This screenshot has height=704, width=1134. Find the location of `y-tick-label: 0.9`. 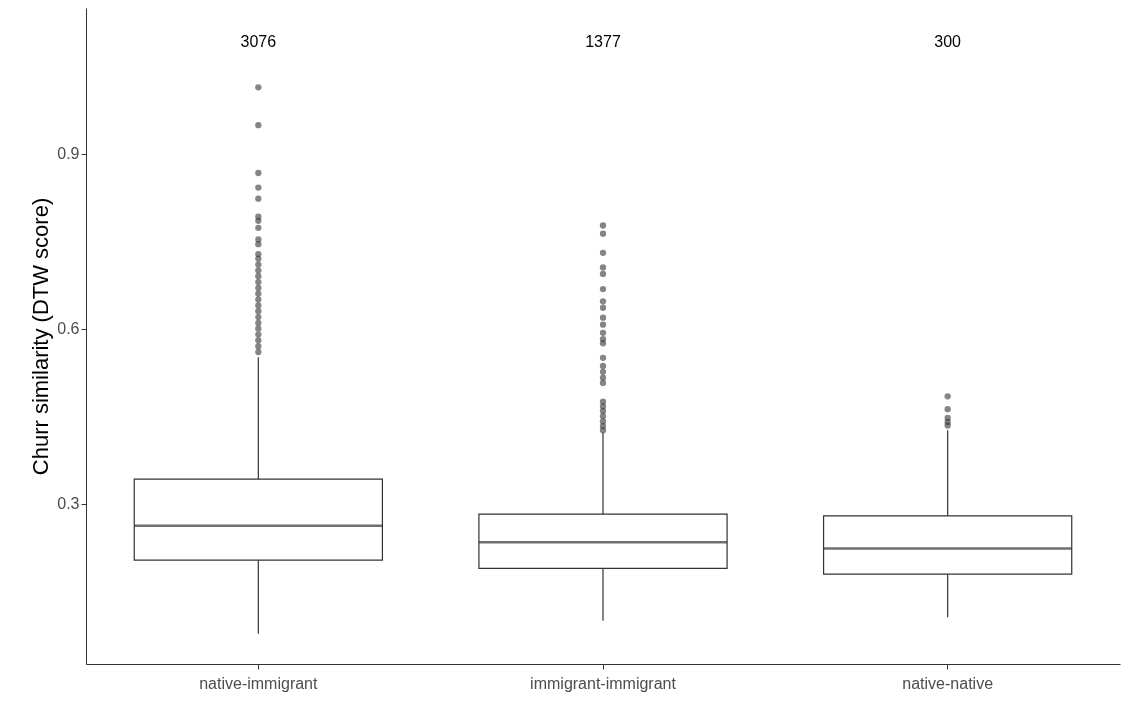

y-tick-label: 0.9 is located at coordinates (68, 154).